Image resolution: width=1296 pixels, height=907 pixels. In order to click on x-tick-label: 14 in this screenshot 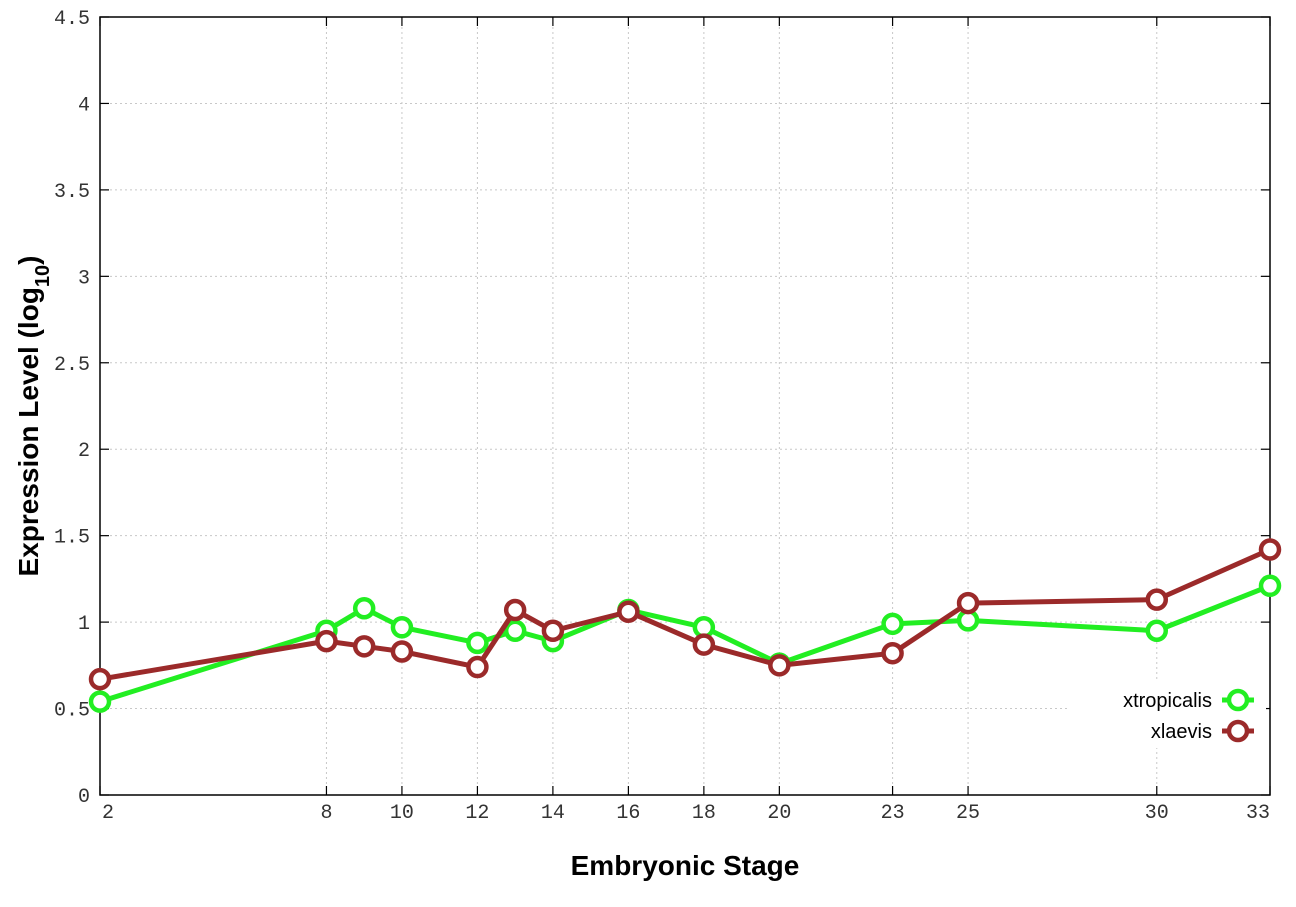, I will do `click(553, 813)`.